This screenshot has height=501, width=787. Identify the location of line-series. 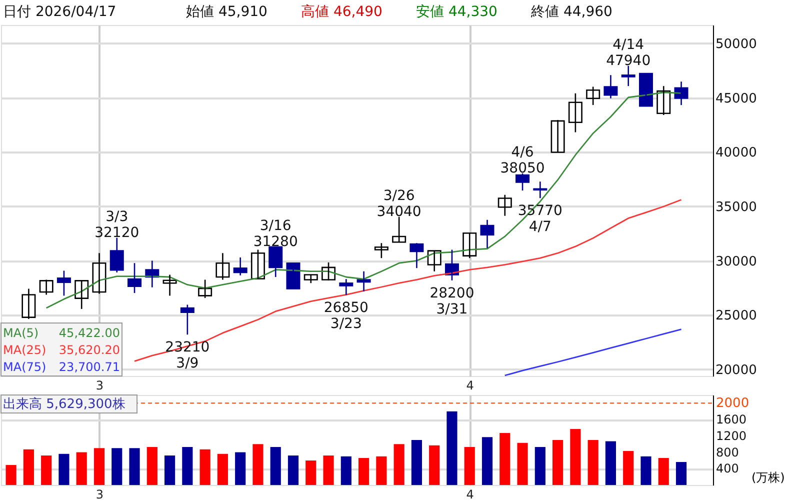
(593, 352).